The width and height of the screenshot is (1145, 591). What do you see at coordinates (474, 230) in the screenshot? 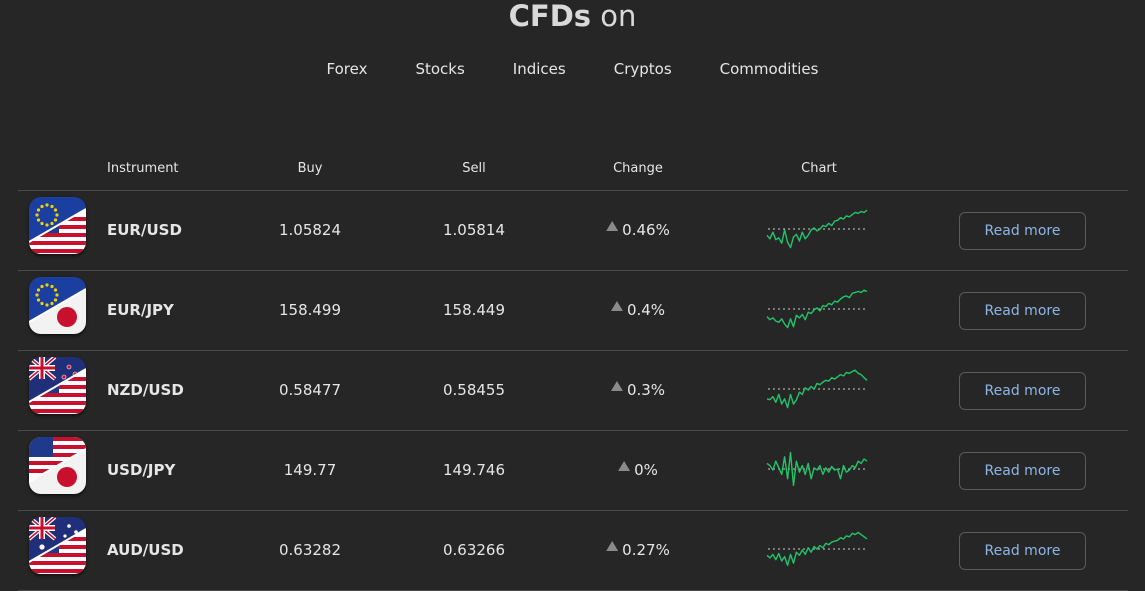
I see `sell-price: 1.05814` at bounding box center [474, 230].